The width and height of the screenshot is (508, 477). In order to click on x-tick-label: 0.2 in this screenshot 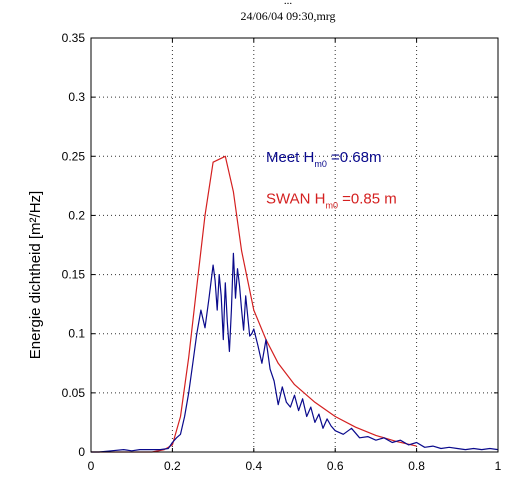, I will do `click(172, 466)`.